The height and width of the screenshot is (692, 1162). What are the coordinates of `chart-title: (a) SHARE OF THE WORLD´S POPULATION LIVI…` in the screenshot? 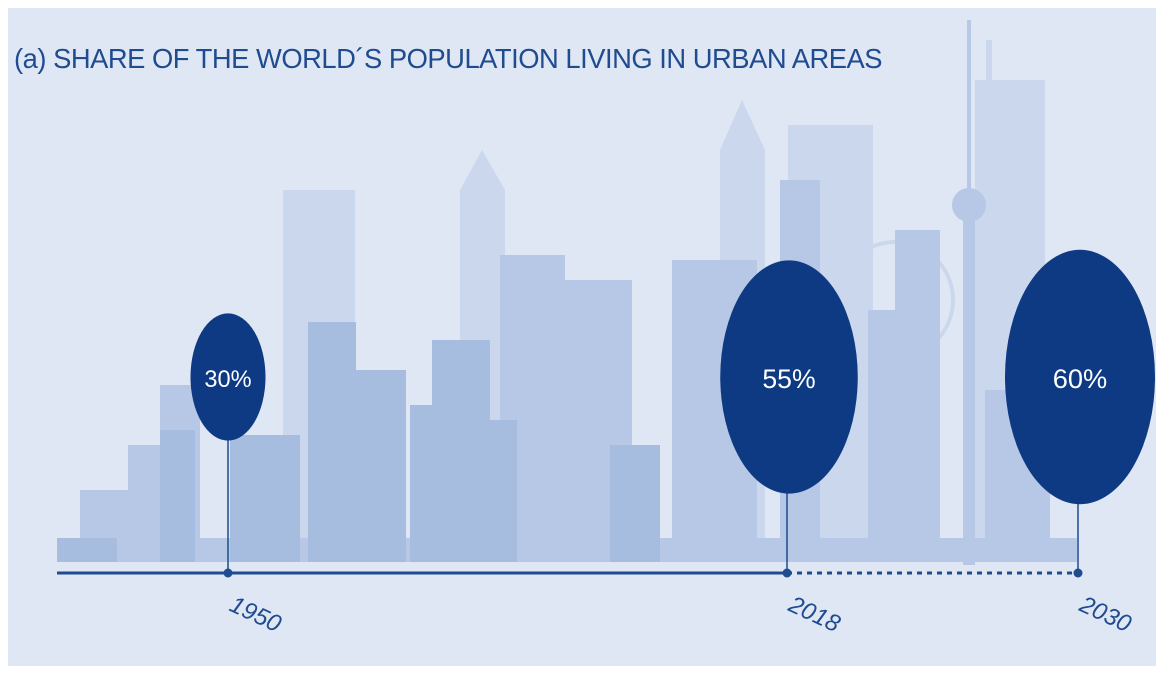 It's located at (448, 58).